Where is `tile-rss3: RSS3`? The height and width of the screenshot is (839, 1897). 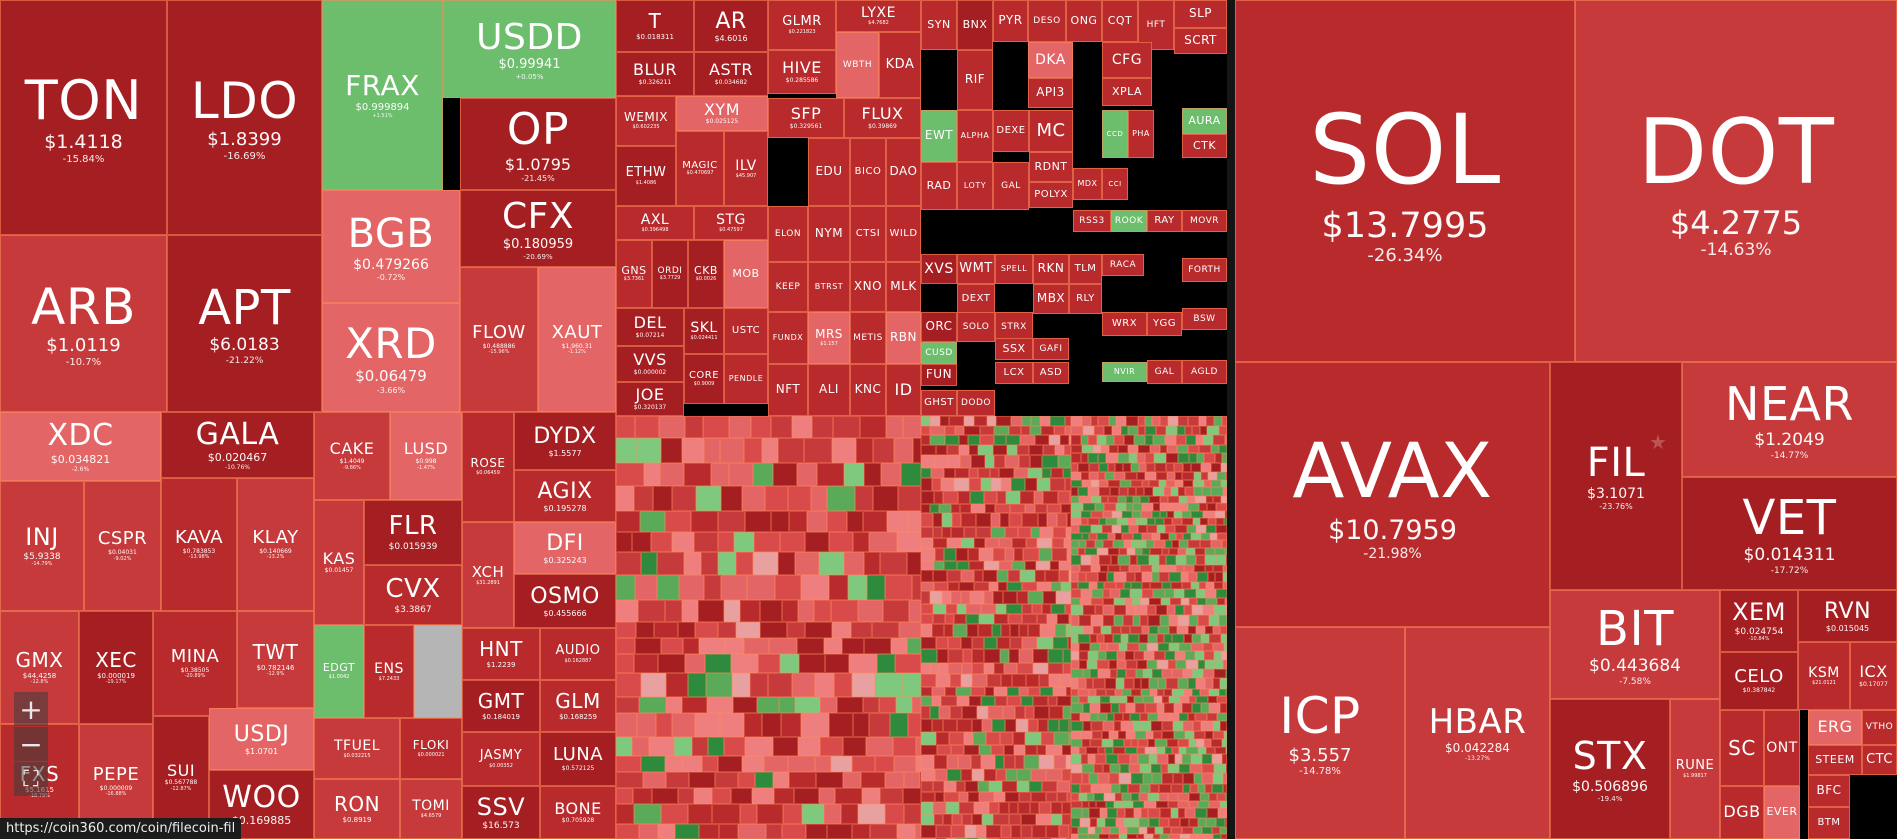 tile-rss3: RSS3 is located at coordinates (1092, 221).